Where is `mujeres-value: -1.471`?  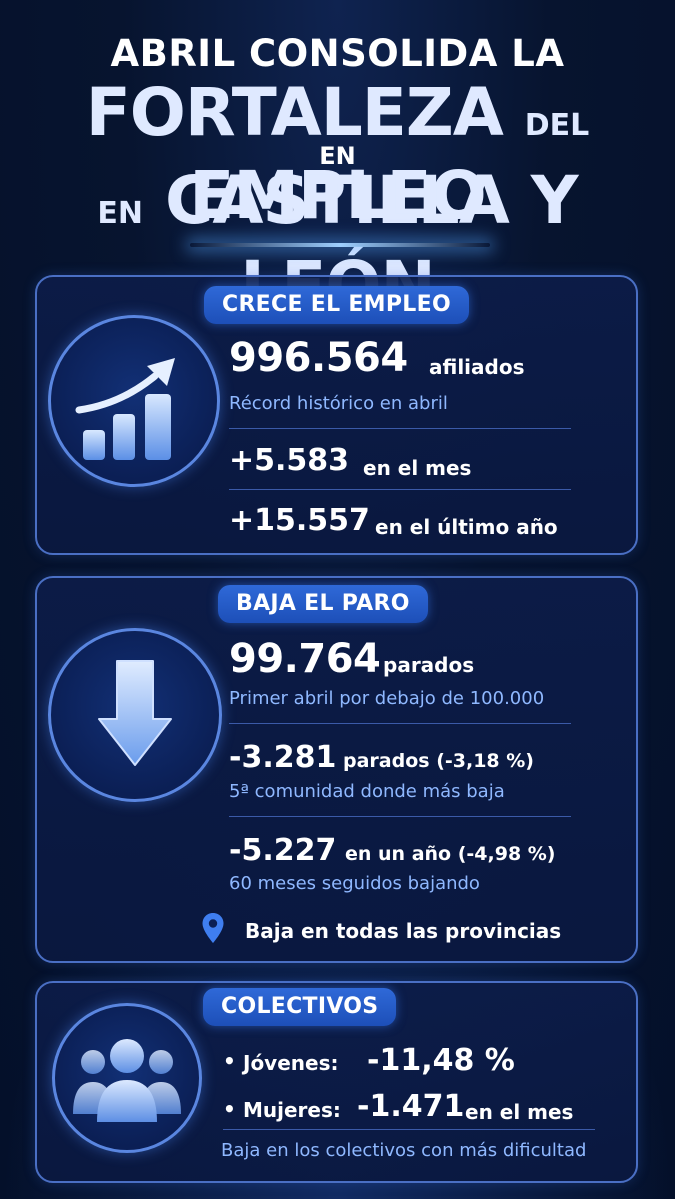
mujeres-value: -1.471 is located at coordinates (411, 1106).